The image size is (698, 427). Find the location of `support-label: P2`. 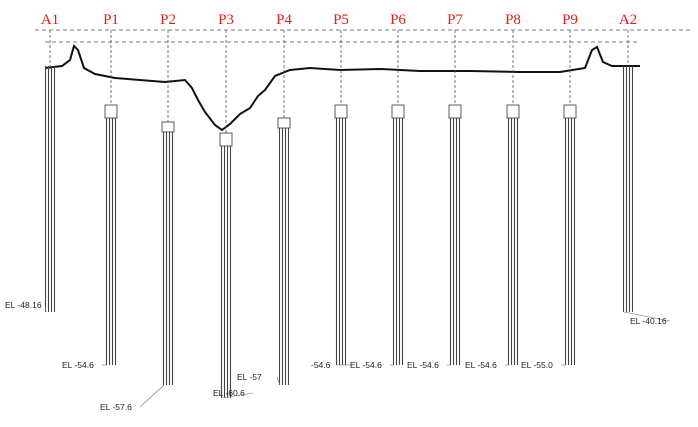

support-label: P2 is located at coordinates (168, 20).